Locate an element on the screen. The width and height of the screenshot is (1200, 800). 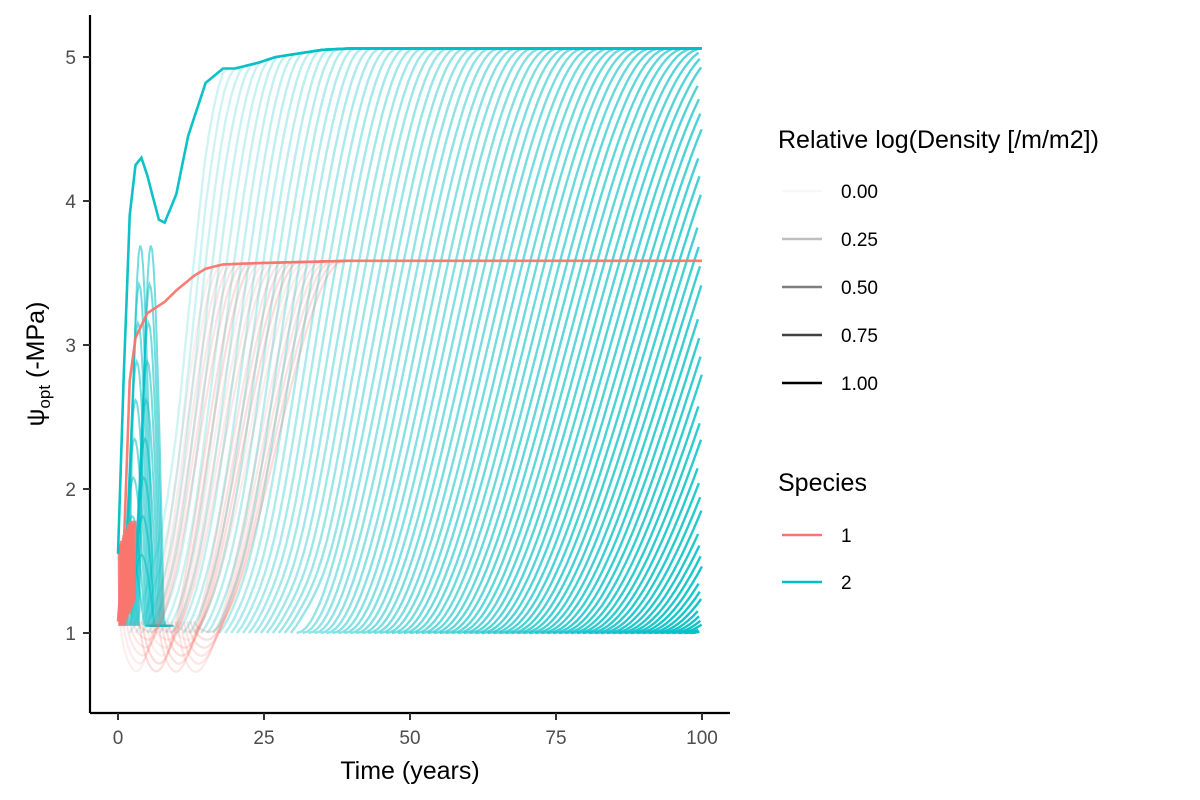
legend-density-label: 0.00 is located at coordinates (859, 192).